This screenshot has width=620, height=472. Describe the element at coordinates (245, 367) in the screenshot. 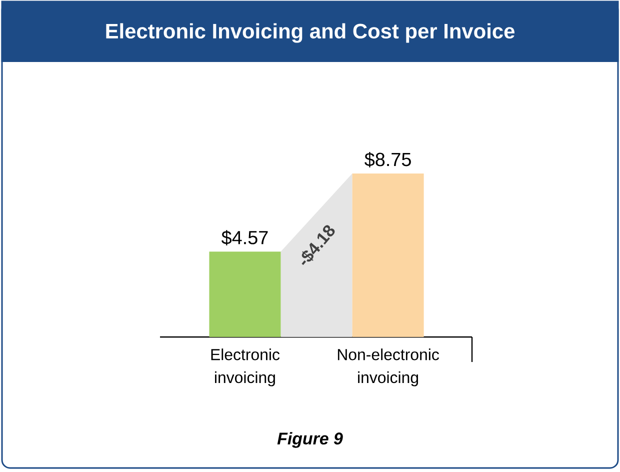

I see `x-tick-label: Electronic invoicing` at that location.